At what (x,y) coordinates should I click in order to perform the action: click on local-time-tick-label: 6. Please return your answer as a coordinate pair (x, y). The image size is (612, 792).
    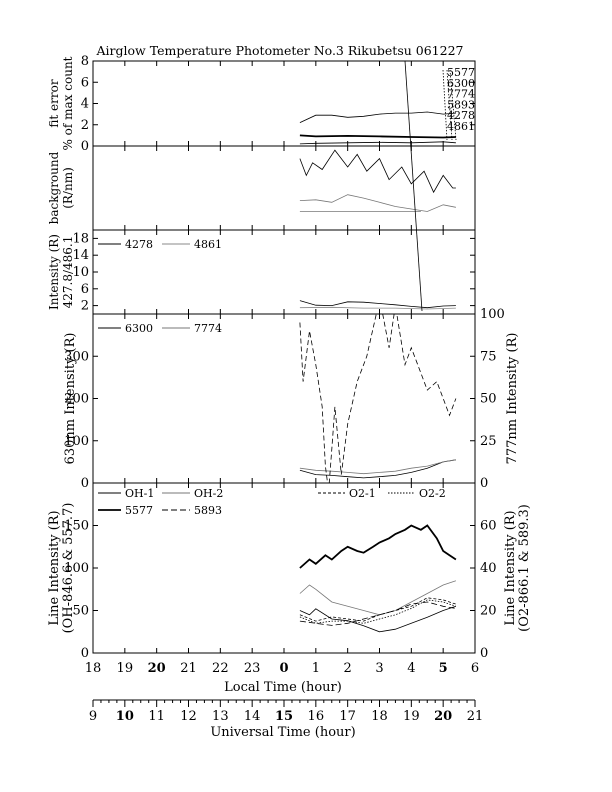
    Looking at the image, I should click on (475, 668).